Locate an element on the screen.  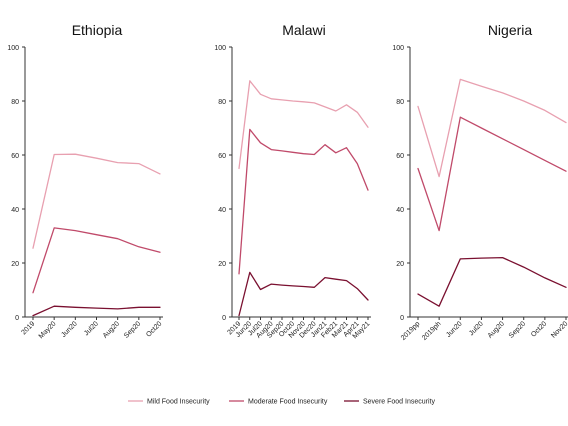
legend-label-mild: Mild Food Insecurity is located at coordinates (178, 402).